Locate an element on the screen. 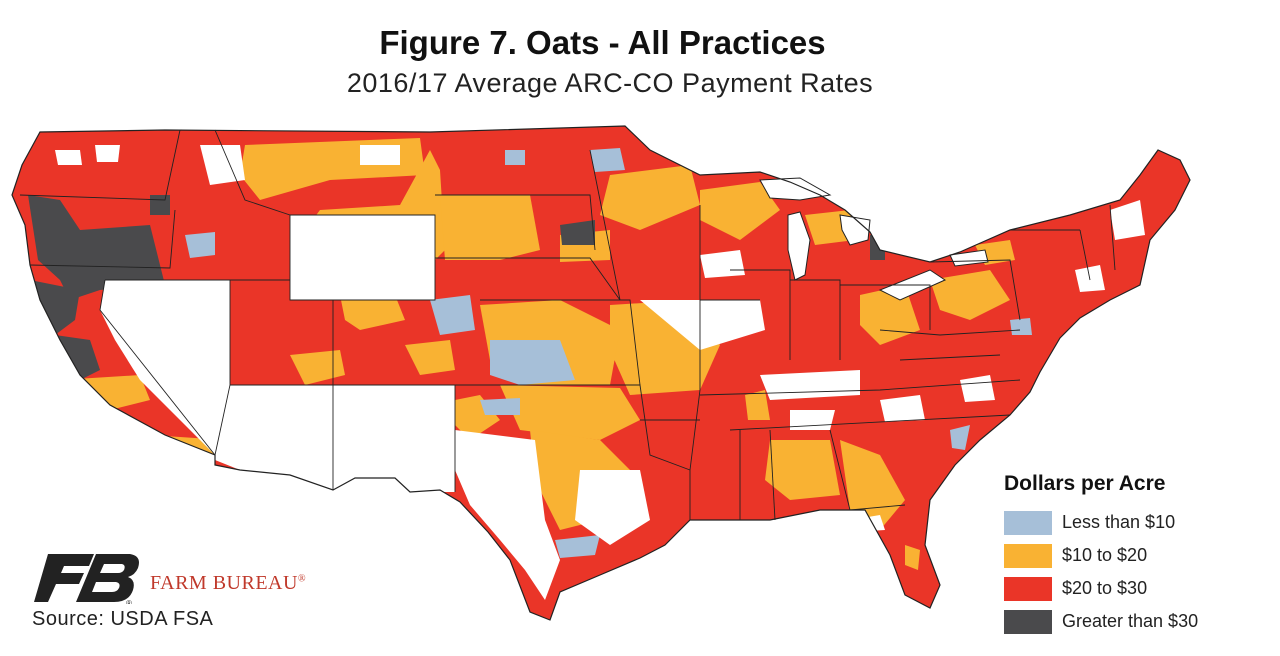  legend-label: $20 to $30 is located at coordinates (1105, 588).